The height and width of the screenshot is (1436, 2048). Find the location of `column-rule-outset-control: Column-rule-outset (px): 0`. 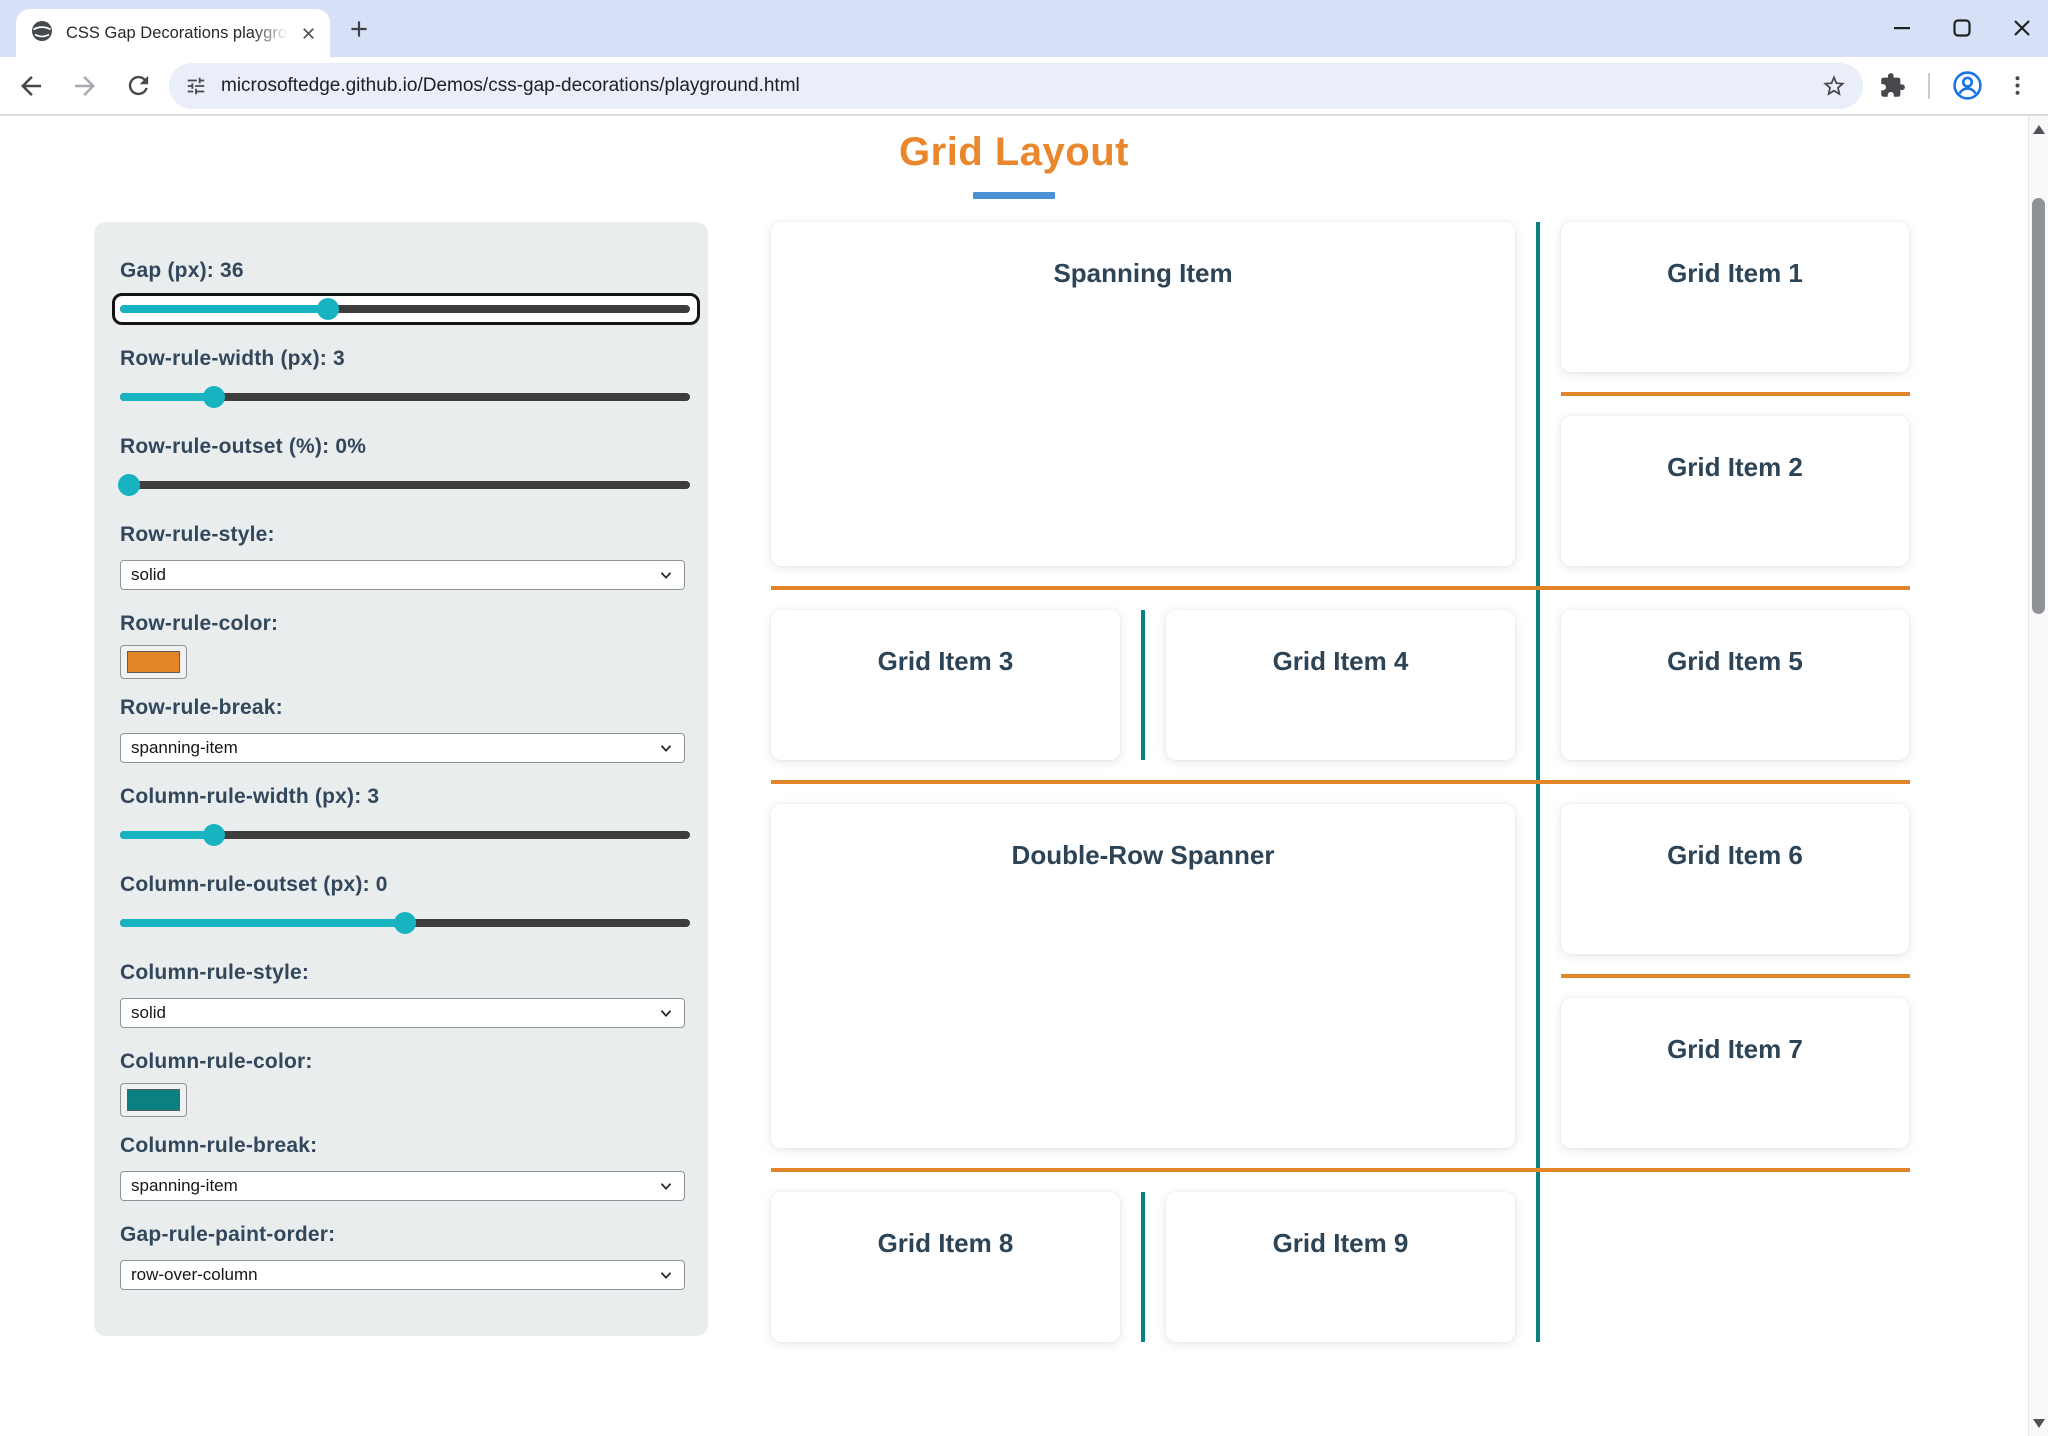

column-rule-outset-control: Column-rule-outset (px): 0 is located at coordinates (405, 904).